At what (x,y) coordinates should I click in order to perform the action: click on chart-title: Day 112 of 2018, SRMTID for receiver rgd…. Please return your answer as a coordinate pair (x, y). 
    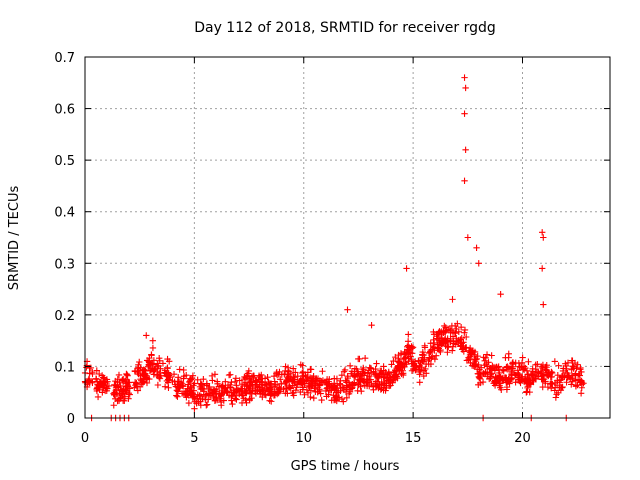
    Looking at the image, I should click on (345, 28).